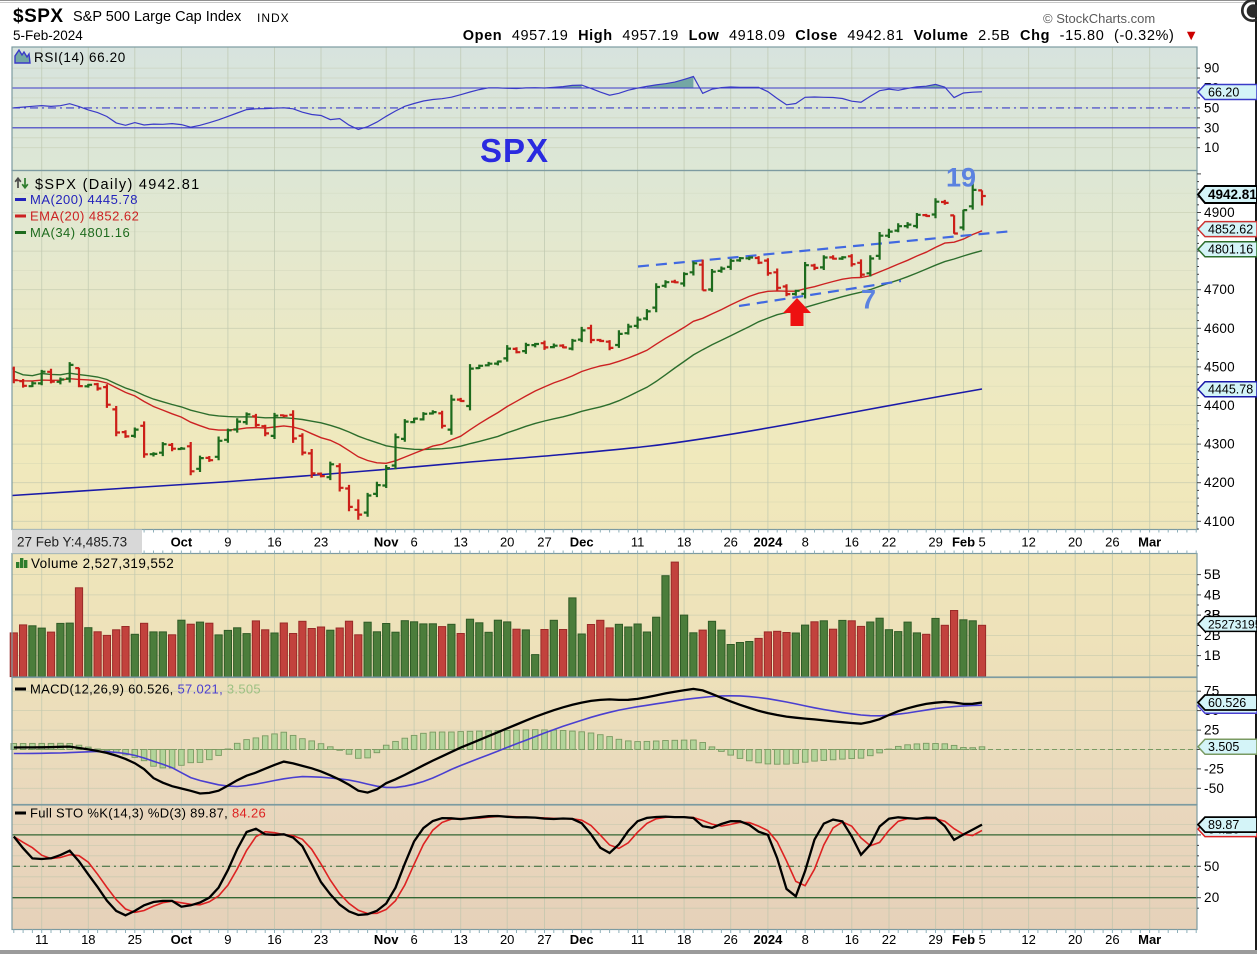 This screenshot has height=959, width=1257. Describe the element at coordinates (80, 57) in the screenshot. I see `svg-text: RSI(14) 66.20` at that location.